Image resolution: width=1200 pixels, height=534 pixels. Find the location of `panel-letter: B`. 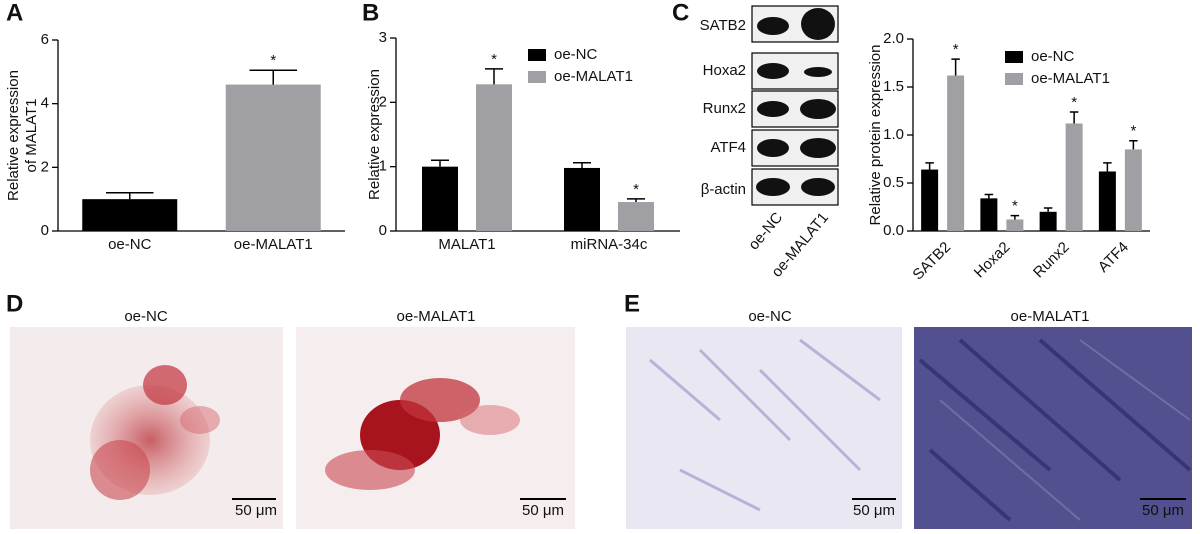

panel-letter: B is located at coordinates (370, 13).